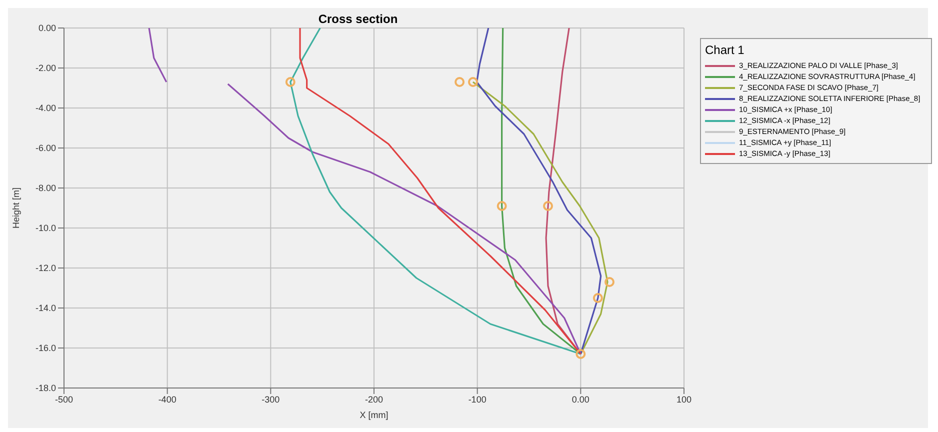 The width and height of the screenshot is (938, 432). What do you see at coordinates (47, 28) in the screenshot?
I see `y-tick-label: 0.00` at bounding box center [47, 28].